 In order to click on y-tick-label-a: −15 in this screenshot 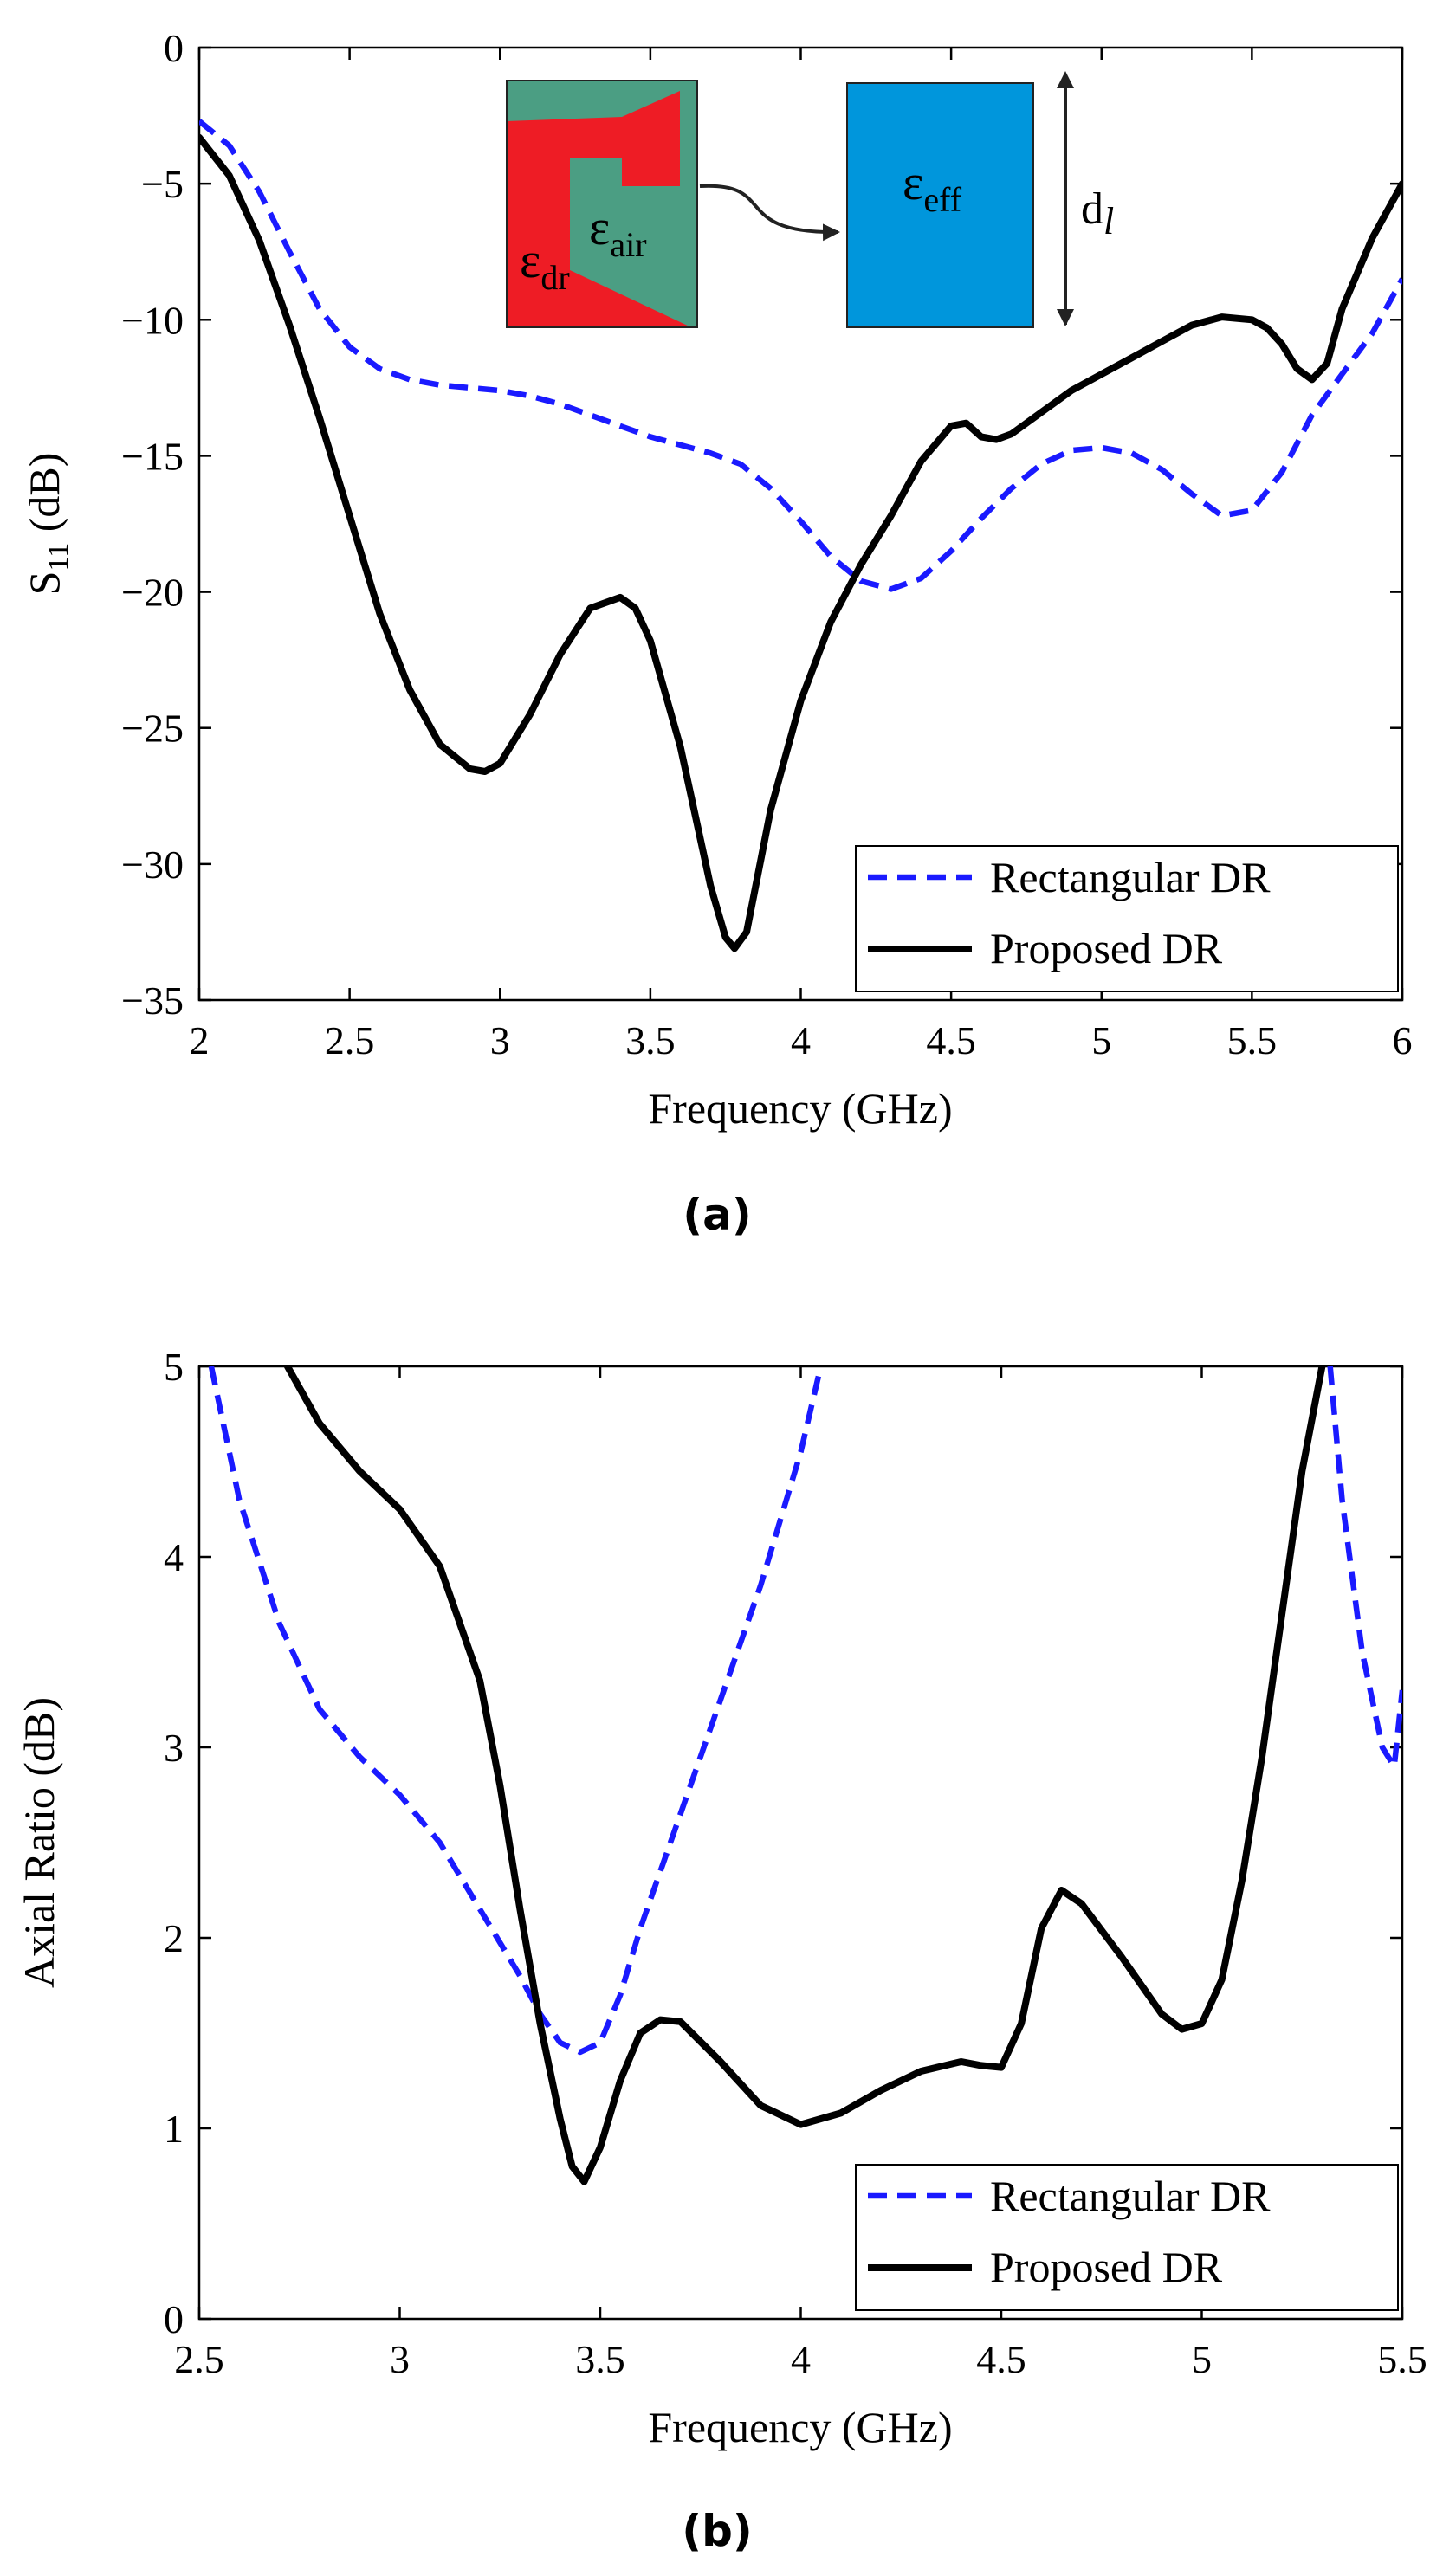, I will do `click(153, 456)`.